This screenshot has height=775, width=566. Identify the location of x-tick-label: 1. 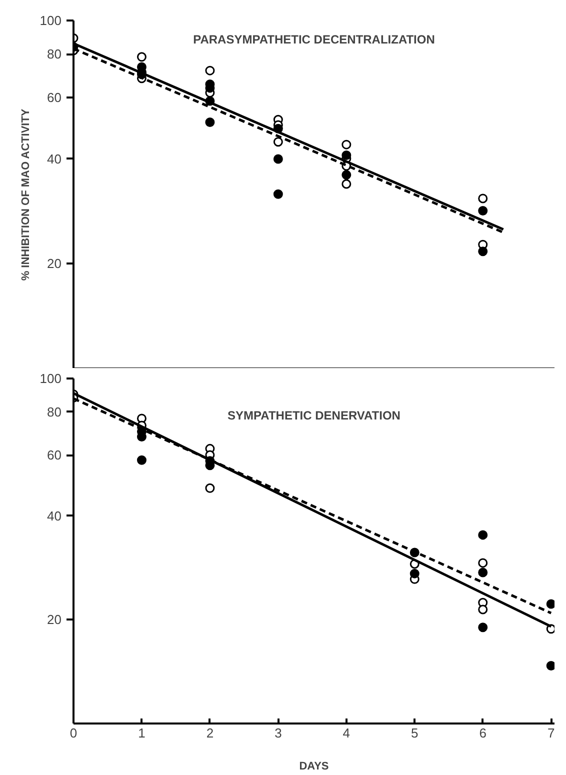
(142, 733).